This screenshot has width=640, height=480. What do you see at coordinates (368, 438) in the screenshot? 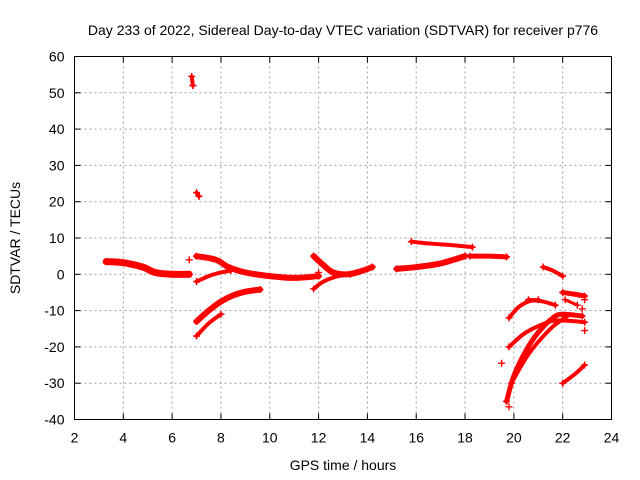
I see `x-tick-label: 14` at bounding box center [368, 438].